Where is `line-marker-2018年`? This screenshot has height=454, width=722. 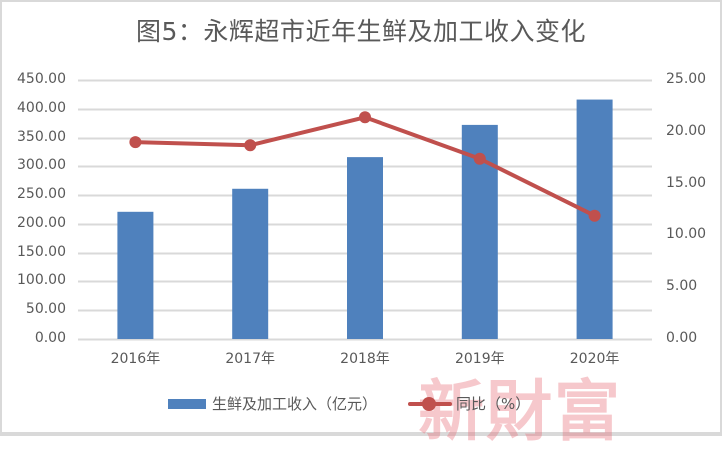 line-marker-2018年 is located at coordinates (365, 117).